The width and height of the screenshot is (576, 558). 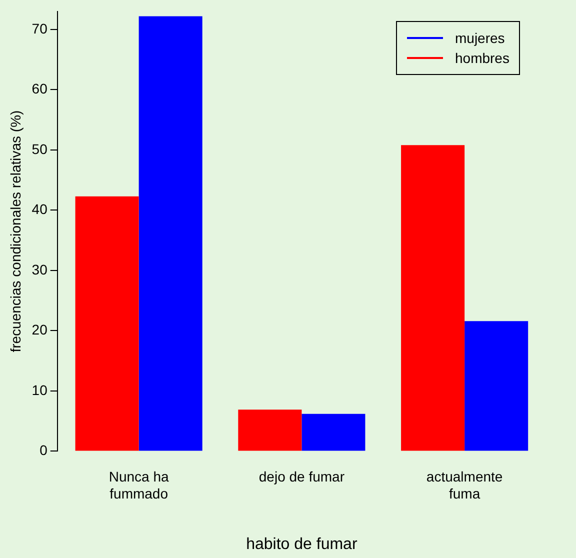 I want to click on y-tick-label: 0, so click(x=44, y=450).